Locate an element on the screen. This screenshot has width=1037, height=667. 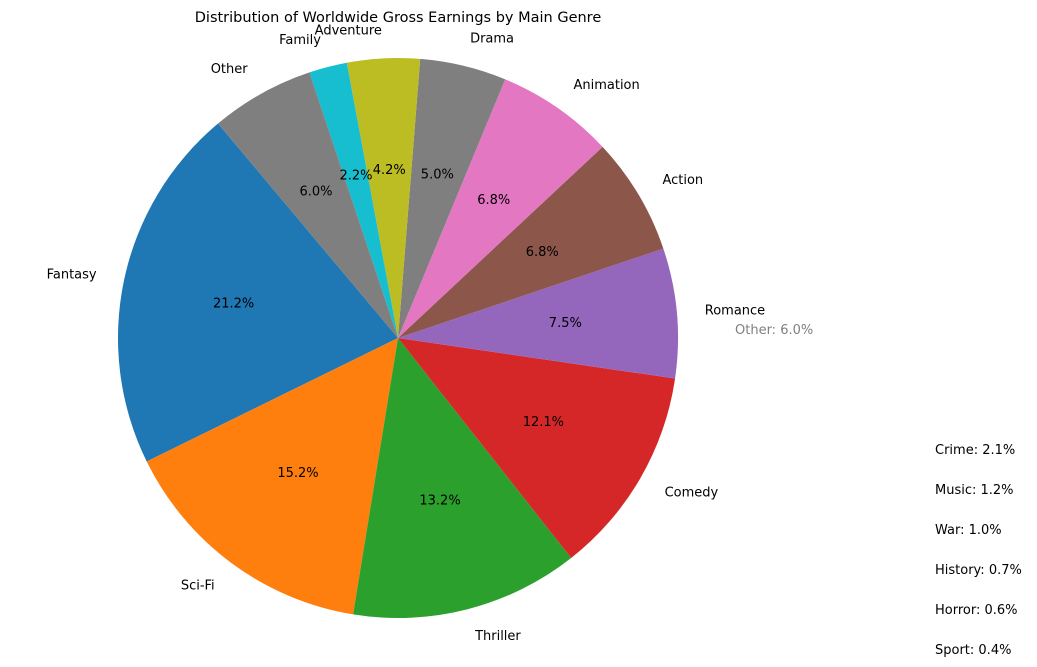
slice-label-family: Family is located at coordinates (300, 40).